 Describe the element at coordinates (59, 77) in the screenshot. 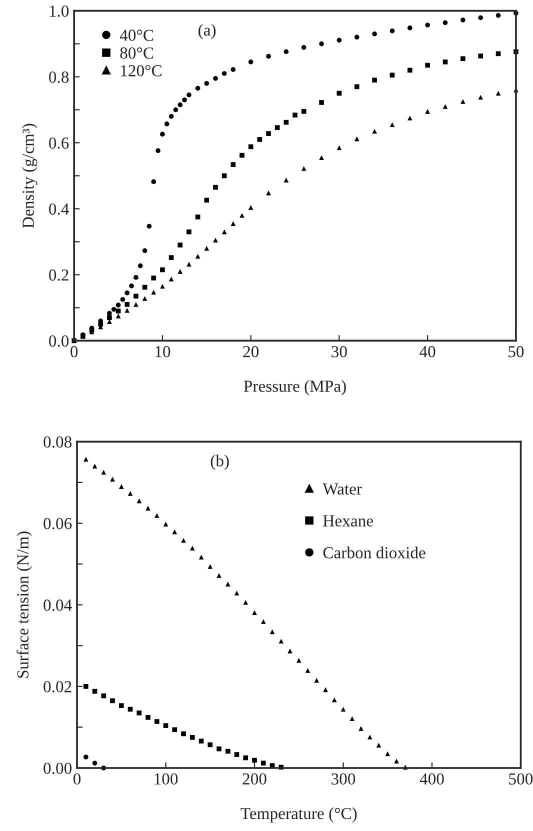

I see `y-tick-label: 0.8` at that location.